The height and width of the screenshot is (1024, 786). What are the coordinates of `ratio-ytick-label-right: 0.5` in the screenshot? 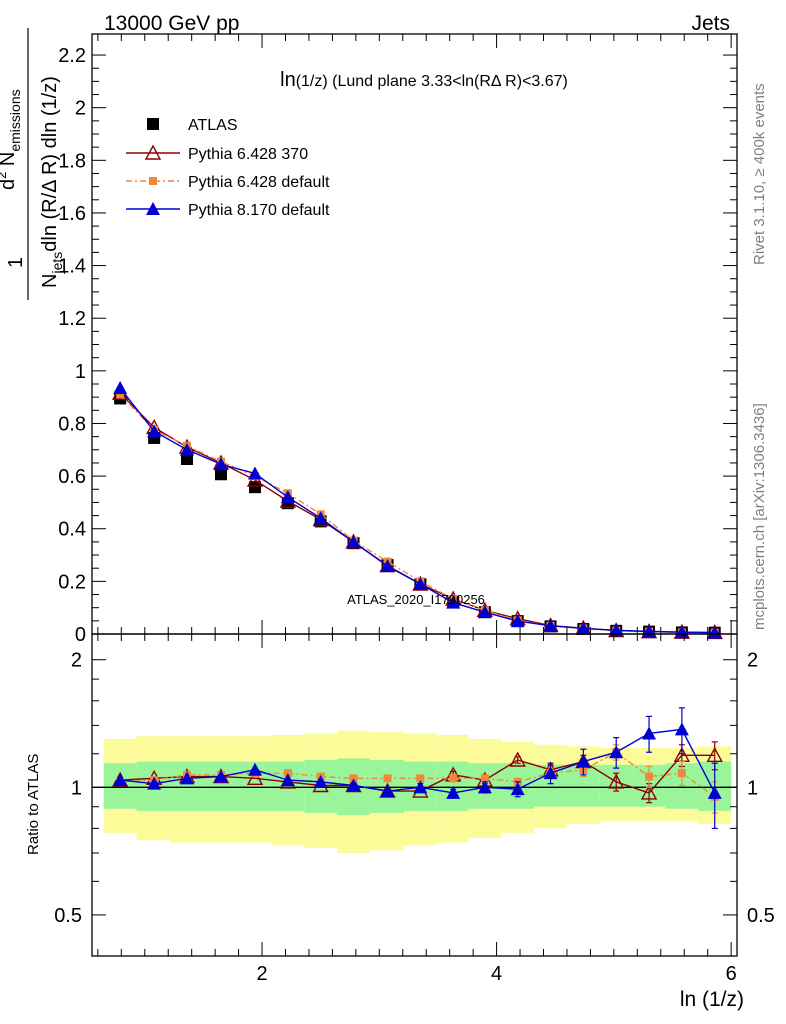 It's located at (761, 916).